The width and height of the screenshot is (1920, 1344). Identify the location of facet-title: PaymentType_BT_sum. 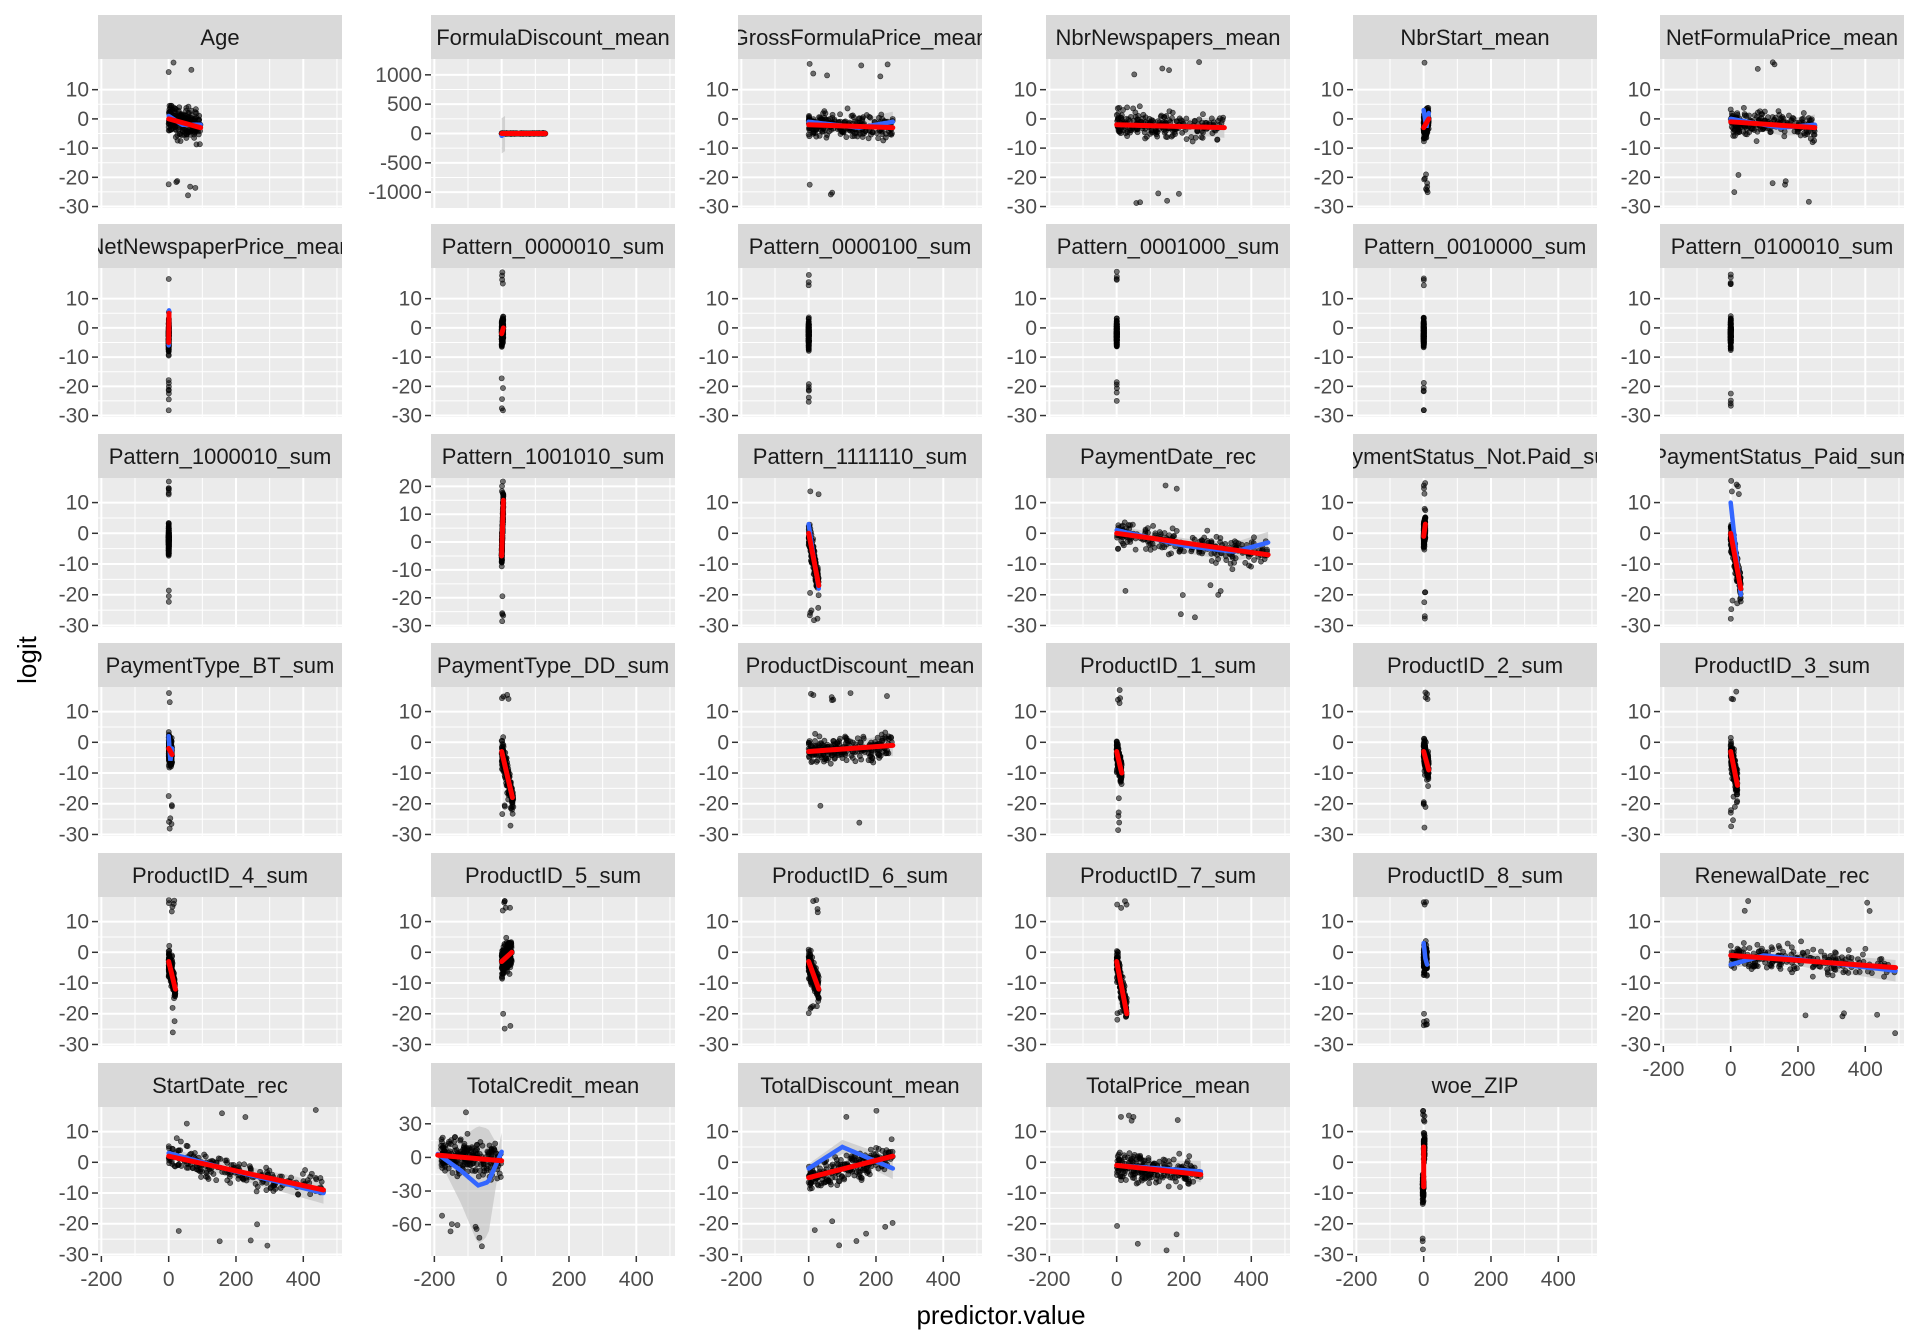
(220, 665).